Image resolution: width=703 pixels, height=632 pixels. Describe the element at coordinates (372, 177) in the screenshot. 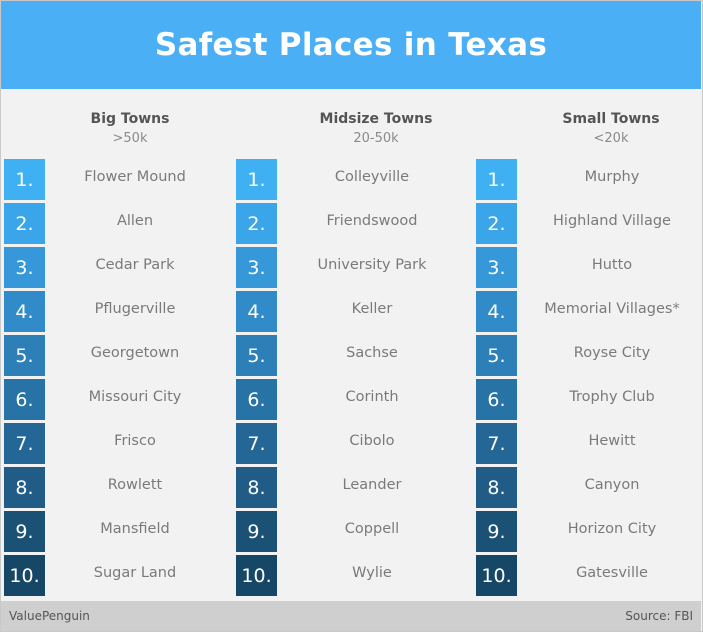

I see `town-name: Colleyville` at that location.